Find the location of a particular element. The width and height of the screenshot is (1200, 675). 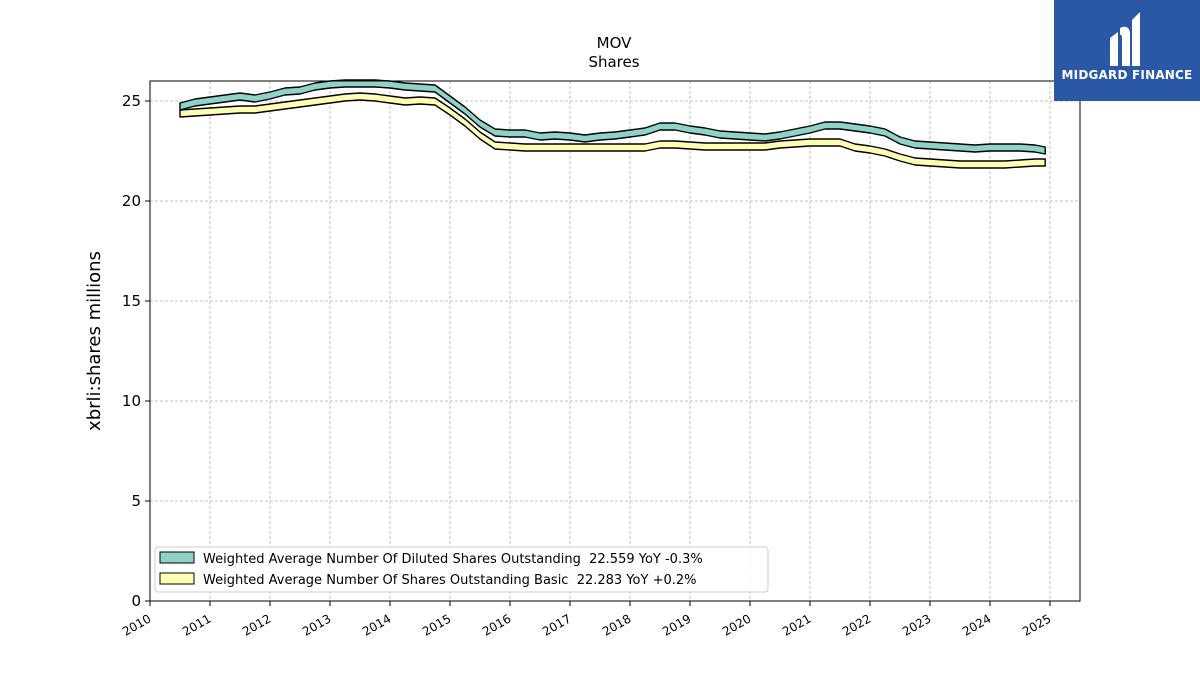

x-tick-label: 2025 is located at coordinates (1036, 624).